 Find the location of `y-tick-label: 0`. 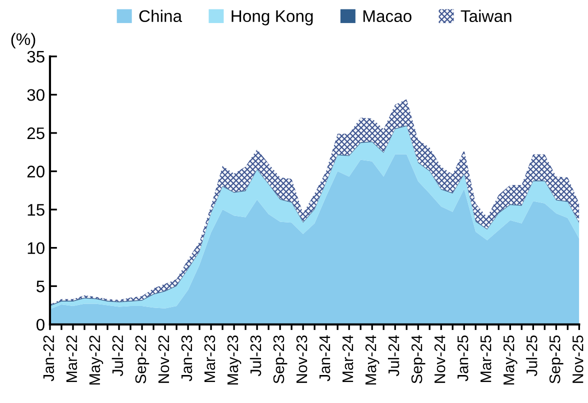

y-tick-label: 0 is located at coordinates (40, 324).